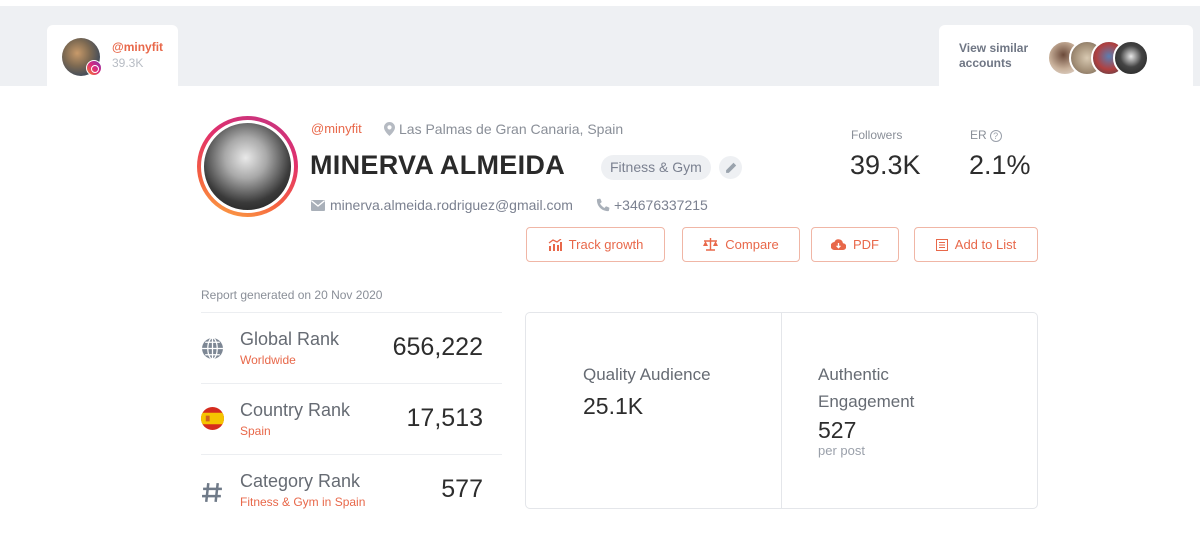 The width and height of the screenshot is (1200, 547). Describe the element at coordinates (300, 481) in the screenshot. I see `rank-title: Category Rank` at that location.